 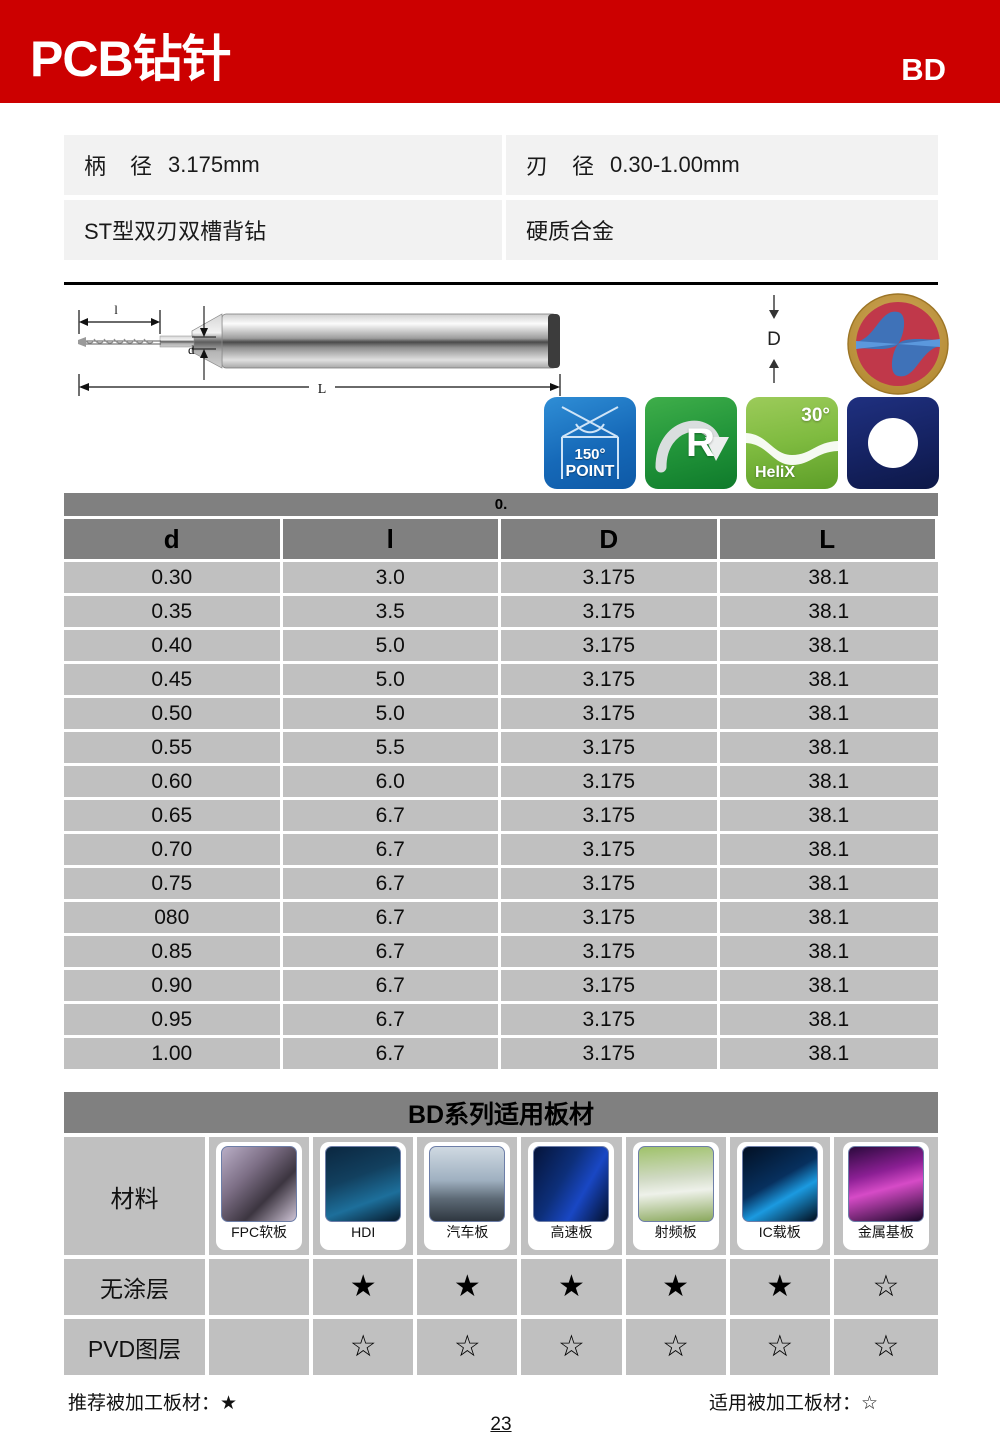 What do you see at coordinates (283, 165) in the screenshot?
I see `spec-shank-diameter: 柄 径 3.175mm` at bounding box center [283, 165].